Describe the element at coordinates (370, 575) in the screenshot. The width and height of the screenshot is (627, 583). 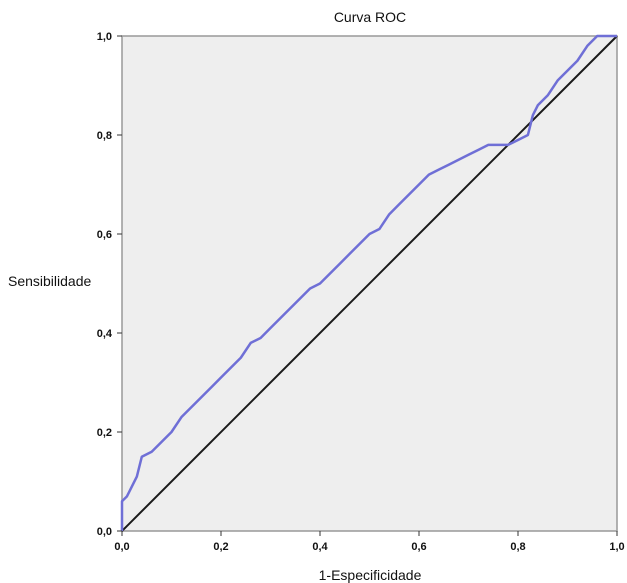
I see `x-axis-label: 1-Especificidade` at that location.